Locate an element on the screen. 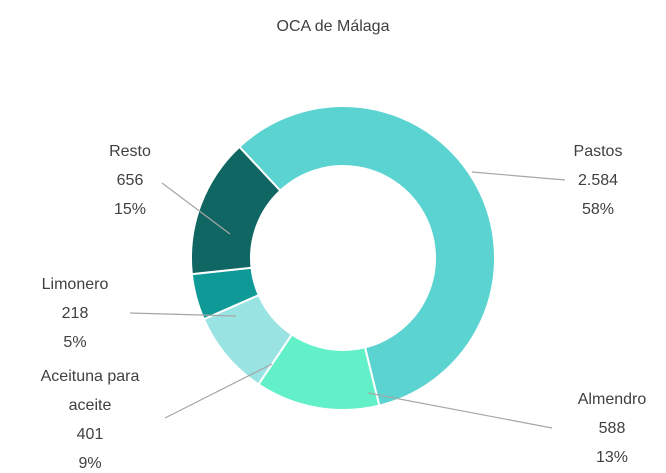 The image size is (666, 473). chart-title: OCA de Málaga is located at coordinates (333, 26).